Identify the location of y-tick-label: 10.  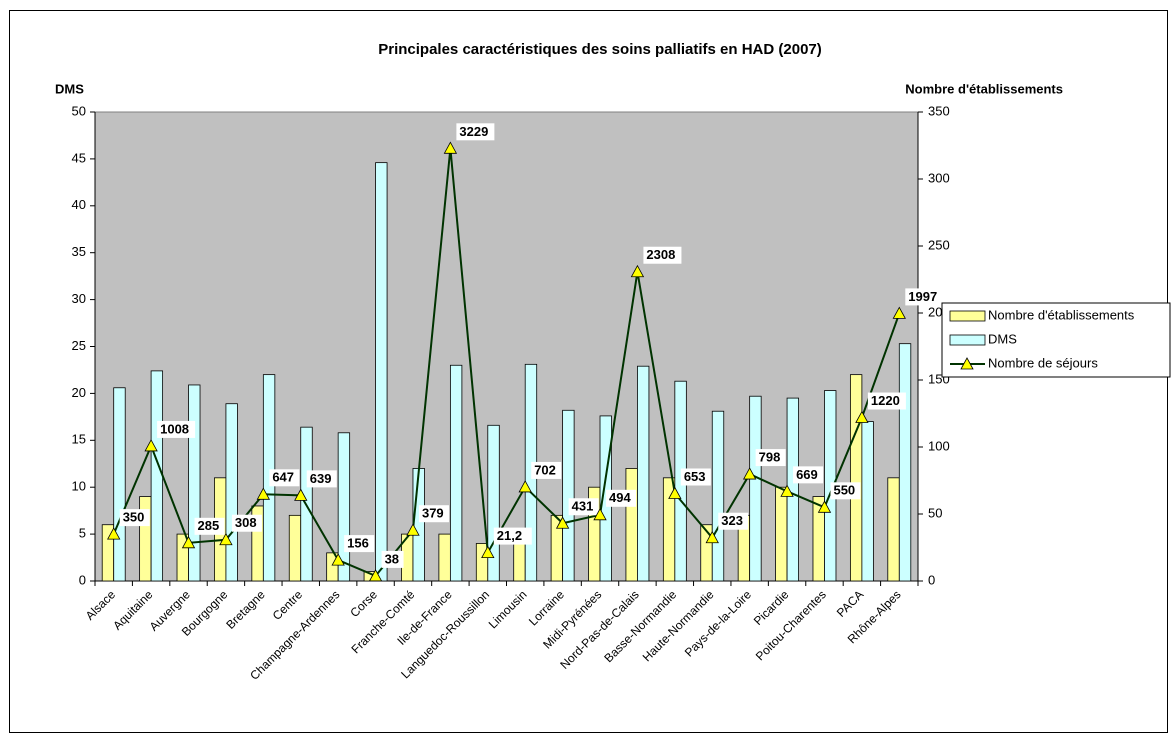
(79, 486).